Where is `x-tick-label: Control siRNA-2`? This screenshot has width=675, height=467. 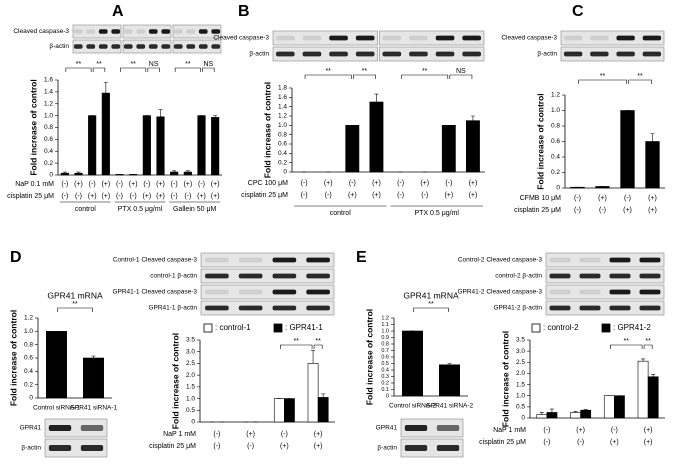 x-tick-label: Control siRNA-2 is located at coordinates (412, 406).